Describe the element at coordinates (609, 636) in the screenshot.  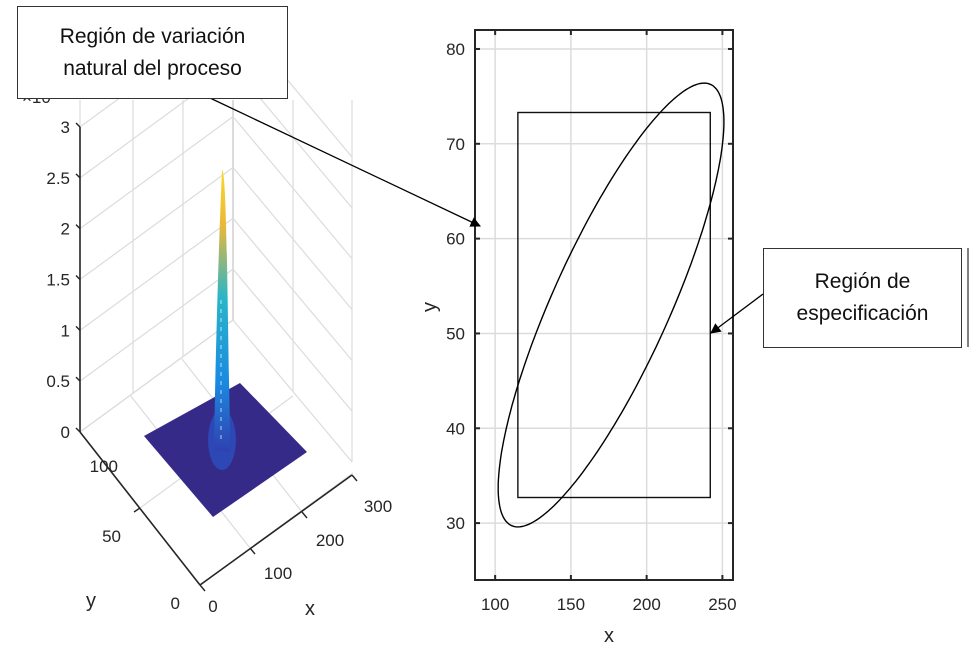
I see `x-axis-label: x` at that location.